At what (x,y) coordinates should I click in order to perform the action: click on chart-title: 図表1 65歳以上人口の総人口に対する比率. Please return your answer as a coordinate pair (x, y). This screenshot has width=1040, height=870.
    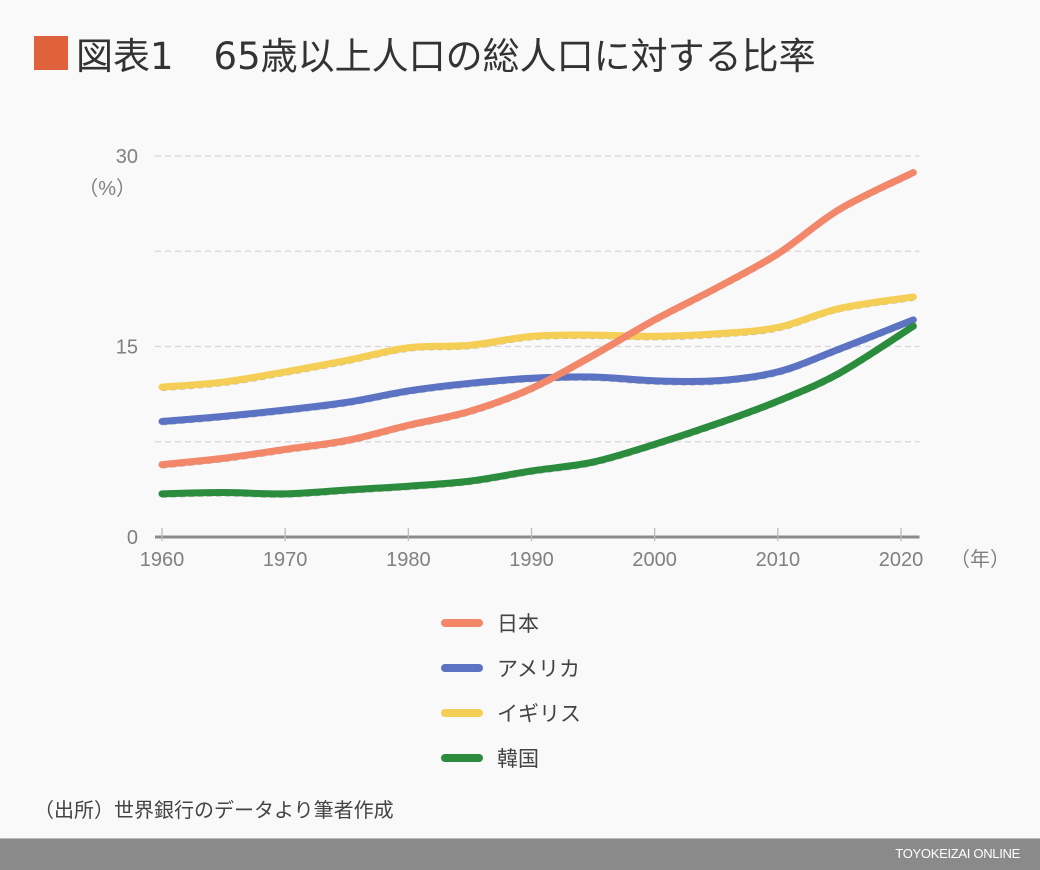
    Looking at the image, I should click on (425, 53).